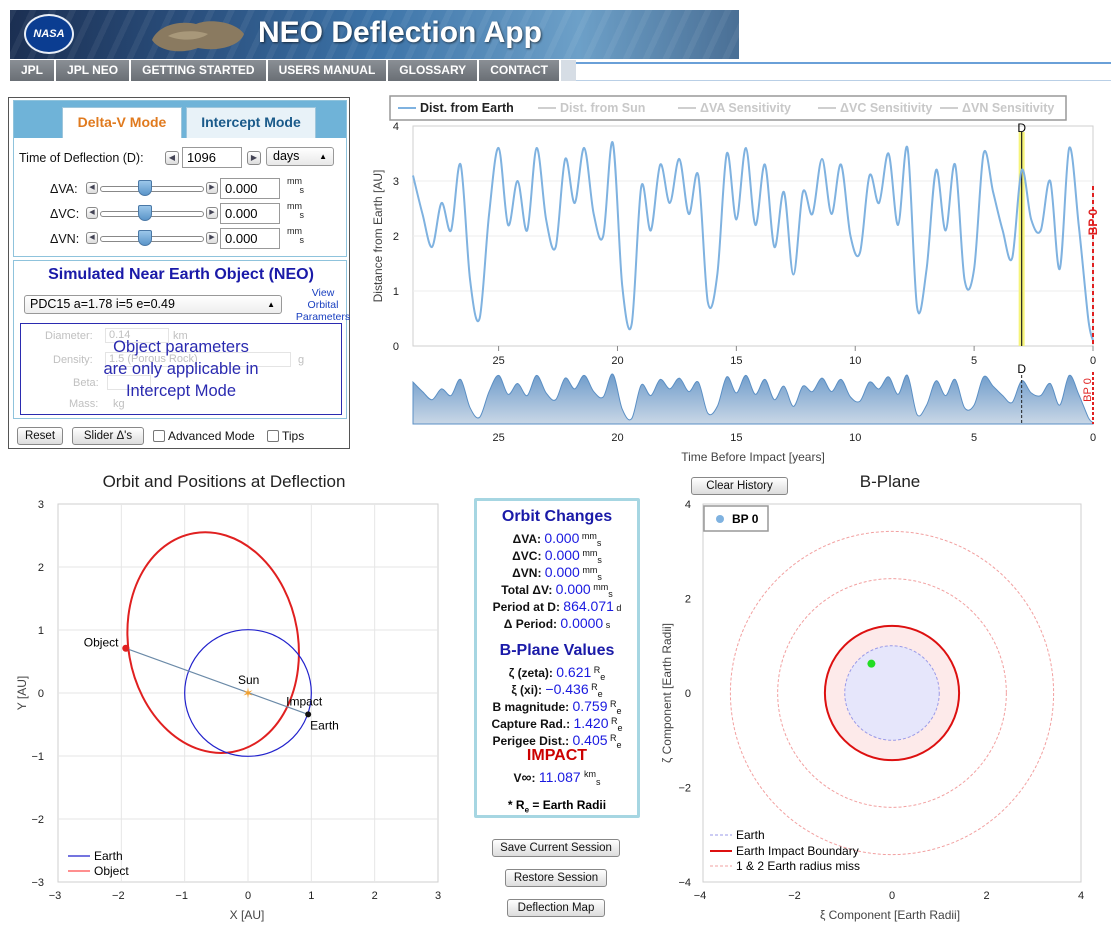  I want to click on bplane-point-legend, so click(736, 518).